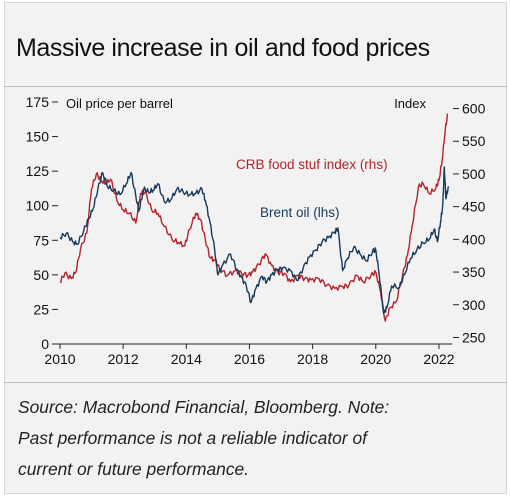  Describe the element at coordinates (249, 359) in the screenshot. I see `x-tick-label: 2016` at that location.